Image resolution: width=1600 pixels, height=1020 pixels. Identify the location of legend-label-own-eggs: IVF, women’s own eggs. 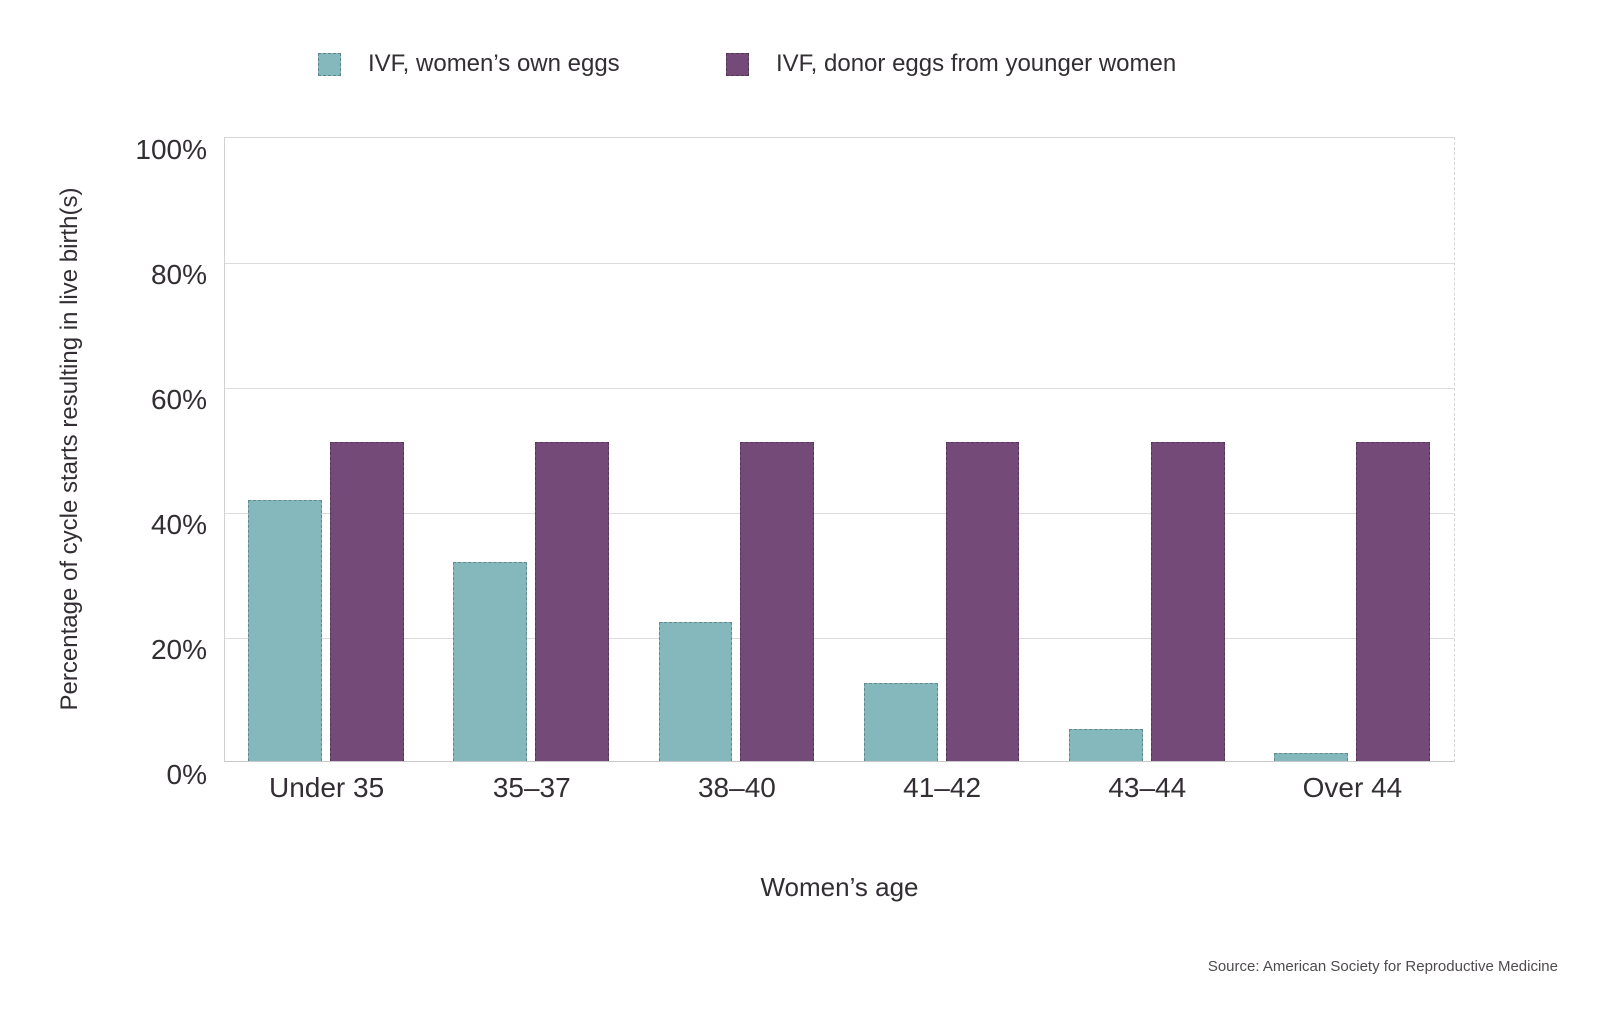
(494, 63).